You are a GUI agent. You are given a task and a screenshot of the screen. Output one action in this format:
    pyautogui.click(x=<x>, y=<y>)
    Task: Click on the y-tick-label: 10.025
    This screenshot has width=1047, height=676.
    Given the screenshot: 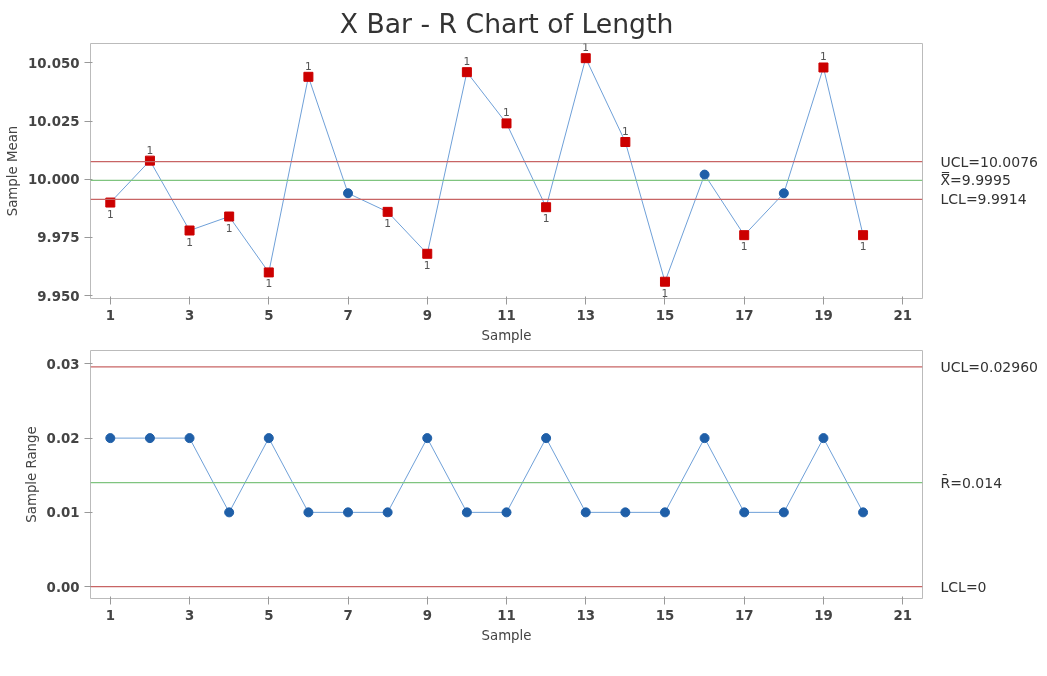 What is the action you would take?
    pyautogui.click(x=54, y=122)
    